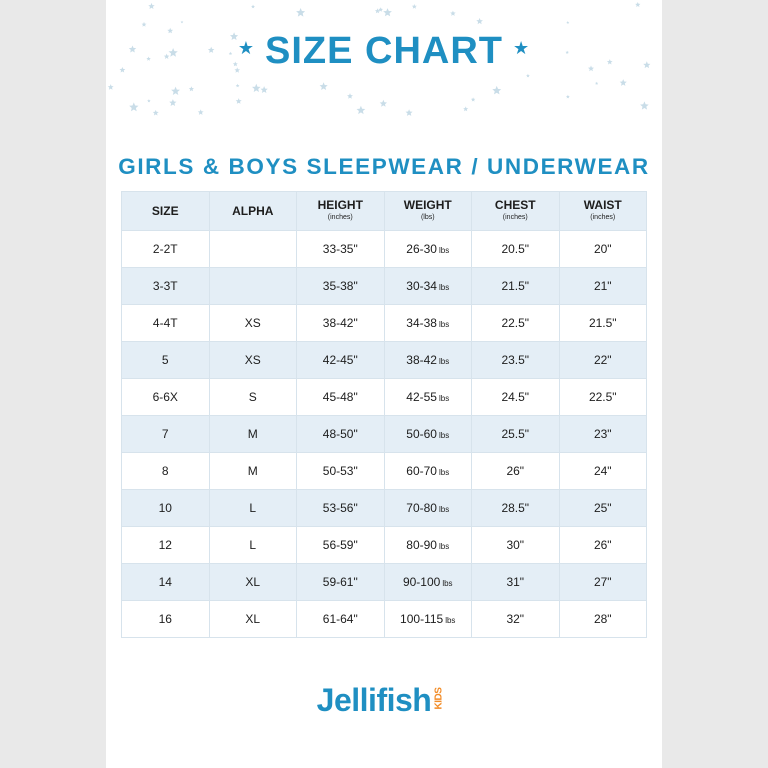 This screenshot has height=768, width=768. Describe the element at coordinates (522, 48) in the screenshot. I see `star-icon: ★` at that location.